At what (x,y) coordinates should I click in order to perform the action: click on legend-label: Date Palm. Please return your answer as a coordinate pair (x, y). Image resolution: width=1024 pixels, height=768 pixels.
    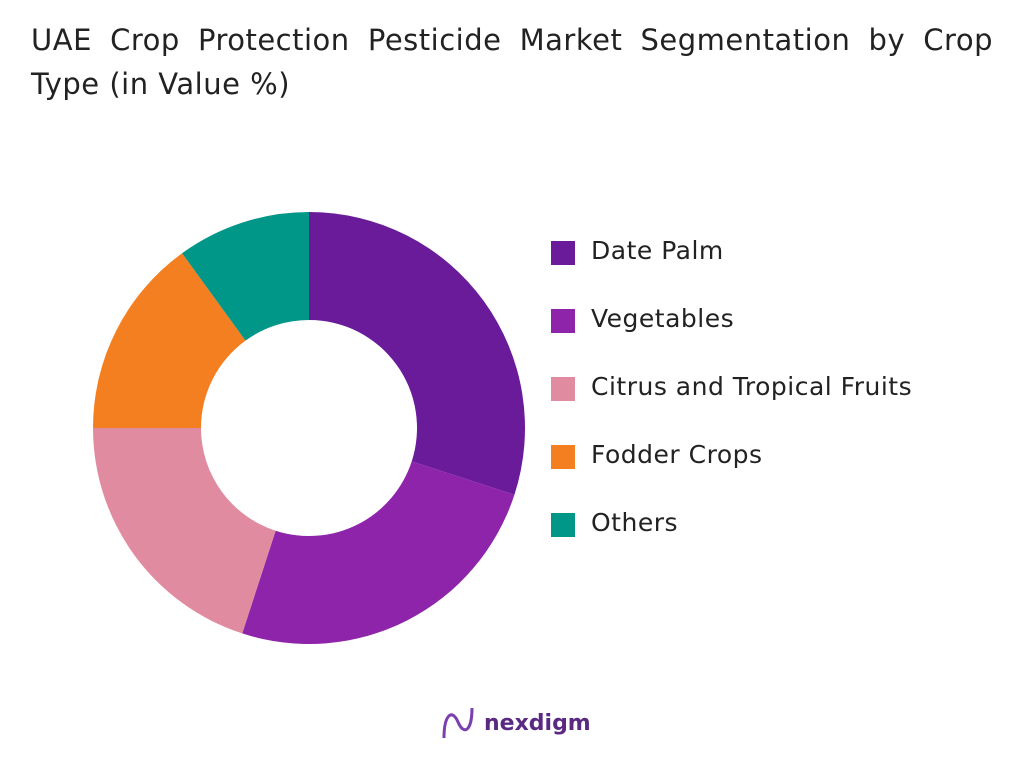
    Looking at the image, I should click on (657, 250).